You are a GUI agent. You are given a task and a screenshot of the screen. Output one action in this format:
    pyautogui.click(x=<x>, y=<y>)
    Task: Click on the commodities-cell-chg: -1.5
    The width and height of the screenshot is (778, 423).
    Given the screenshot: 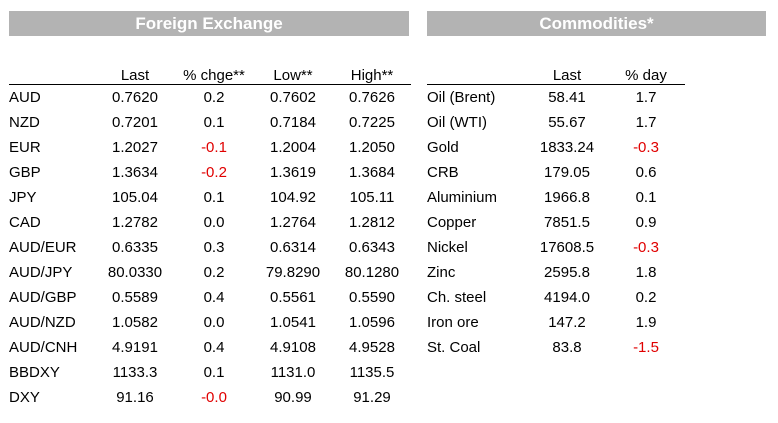 What is the action you would take?
    pyautogui.click(x=646, y=347)
    